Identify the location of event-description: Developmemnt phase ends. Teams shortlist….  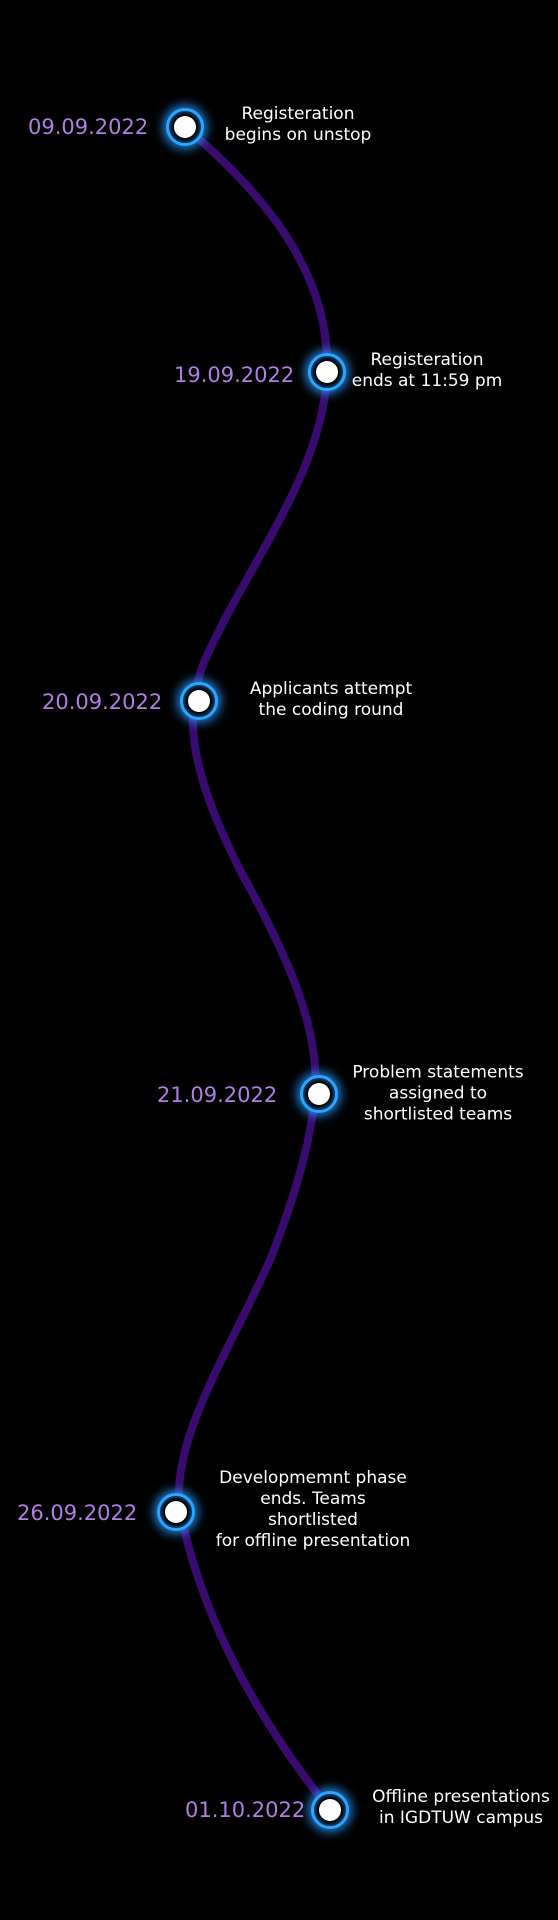
(313, 1509).